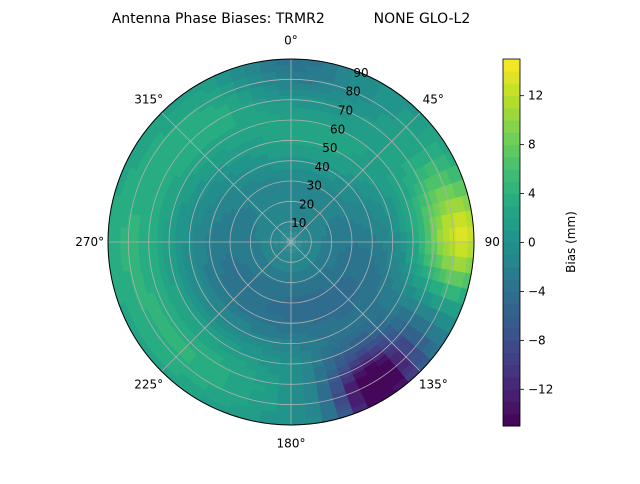 This screenshot has width=640, height=484. Describe the element at coordinates (321, 167) in the screenshot. I see `radial-tick-label: 40` at that location.